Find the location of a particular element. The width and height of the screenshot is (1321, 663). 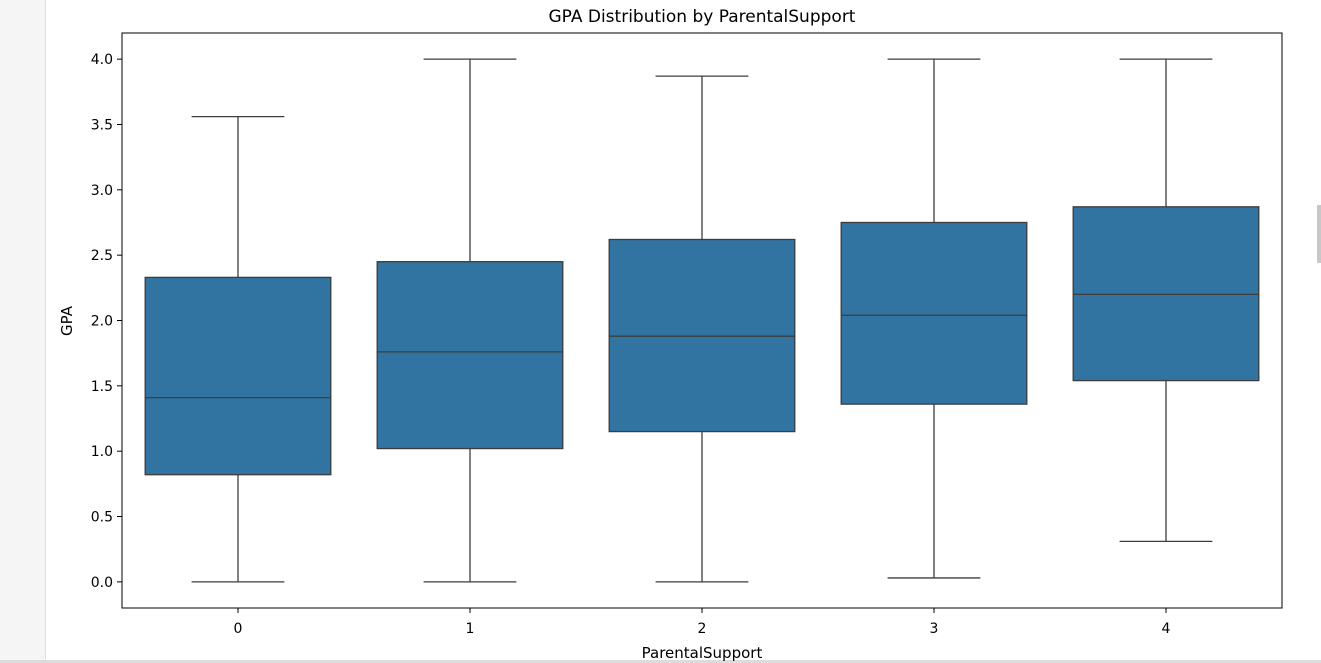

x-tick-label: 0 is located at coordinates (238, 629).